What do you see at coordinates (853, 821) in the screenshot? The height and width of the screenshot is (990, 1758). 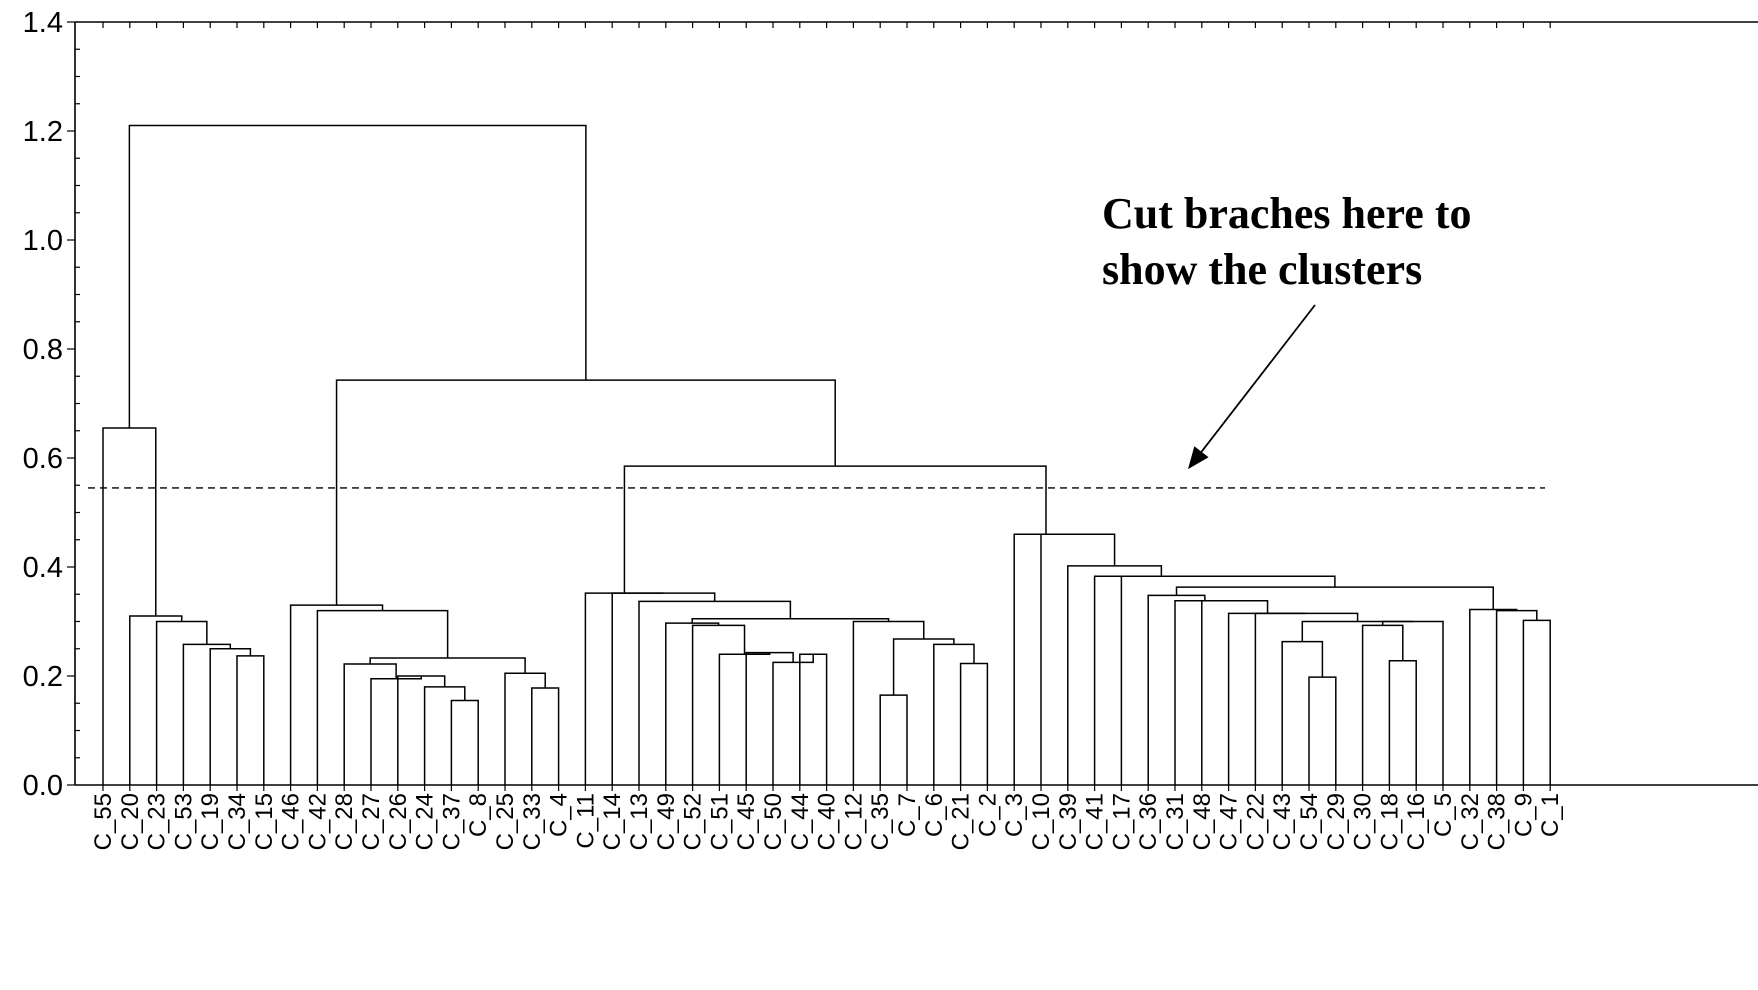 I see `leaf-label: C_12` at bounding box center [853, 821].